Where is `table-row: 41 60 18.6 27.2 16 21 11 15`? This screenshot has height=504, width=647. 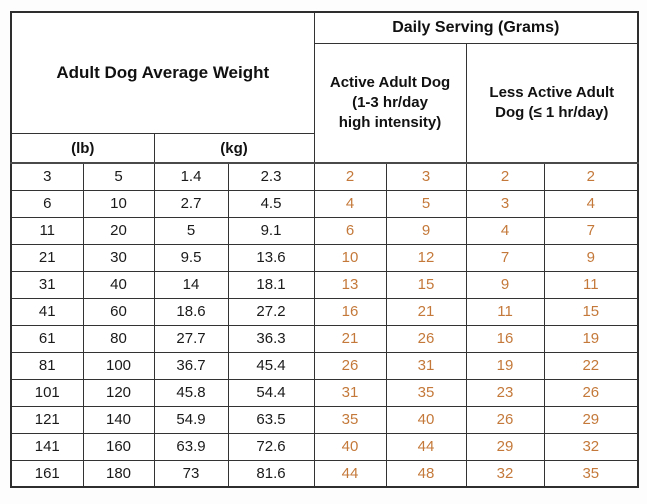
table-row: 41 60 18.6 27.2 16 21 11 15 is located at coordinates (324, 311).